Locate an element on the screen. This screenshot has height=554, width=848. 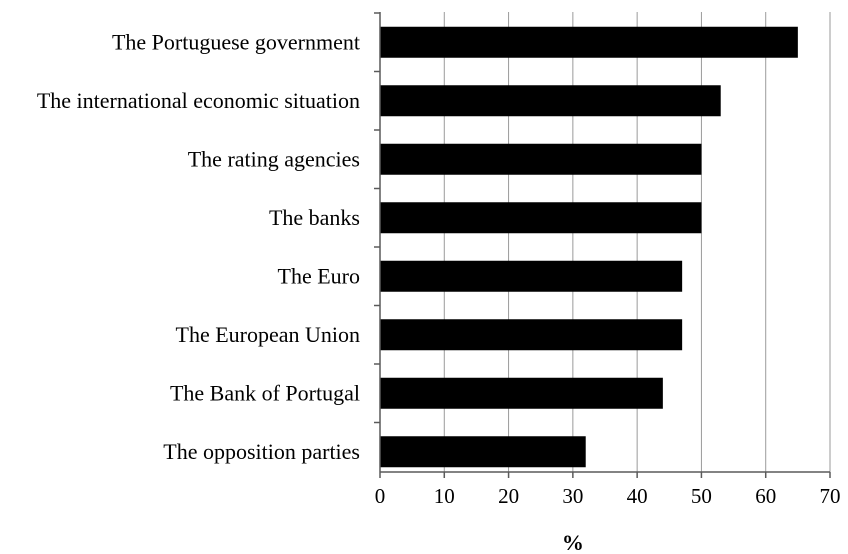
category-label: The opposition parties is located at coordinates (261, 451).